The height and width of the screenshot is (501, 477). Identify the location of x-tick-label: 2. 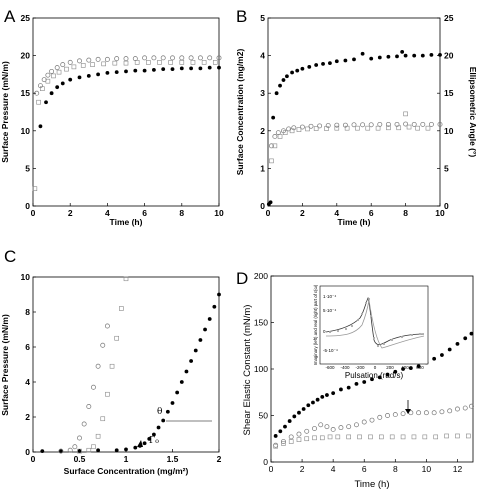
(219, 459).